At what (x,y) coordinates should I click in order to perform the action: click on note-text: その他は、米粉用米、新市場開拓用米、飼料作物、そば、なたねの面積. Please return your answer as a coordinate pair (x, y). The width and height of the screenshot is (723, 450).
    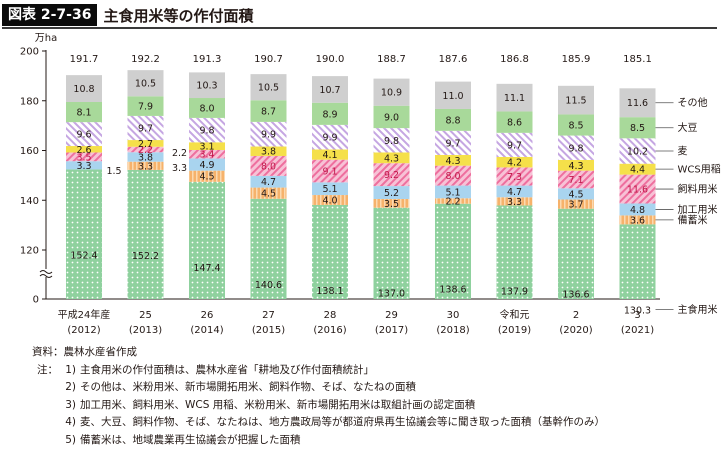
    Looking at the image, I should click on (248, 387).